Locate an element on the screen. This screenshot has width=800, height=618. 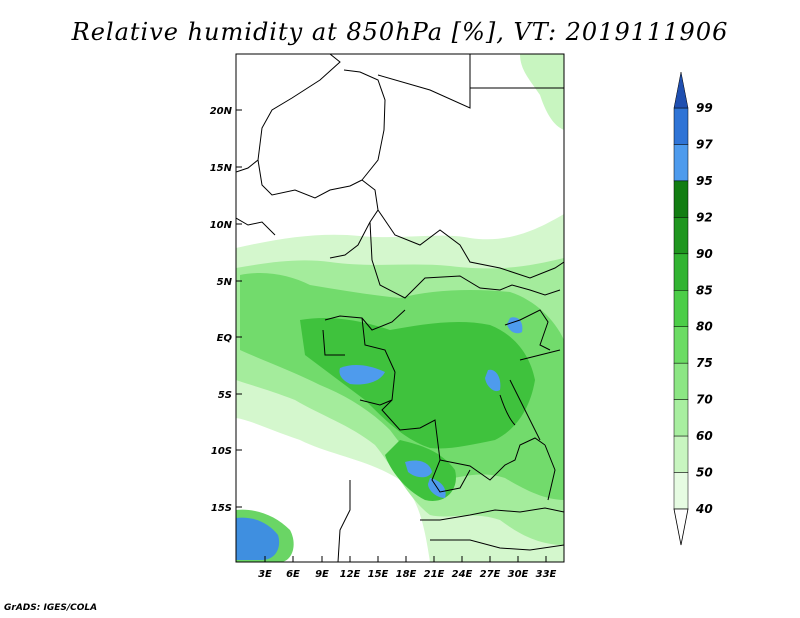
colorbar-label: 40 is located at coordinates (704, 509).